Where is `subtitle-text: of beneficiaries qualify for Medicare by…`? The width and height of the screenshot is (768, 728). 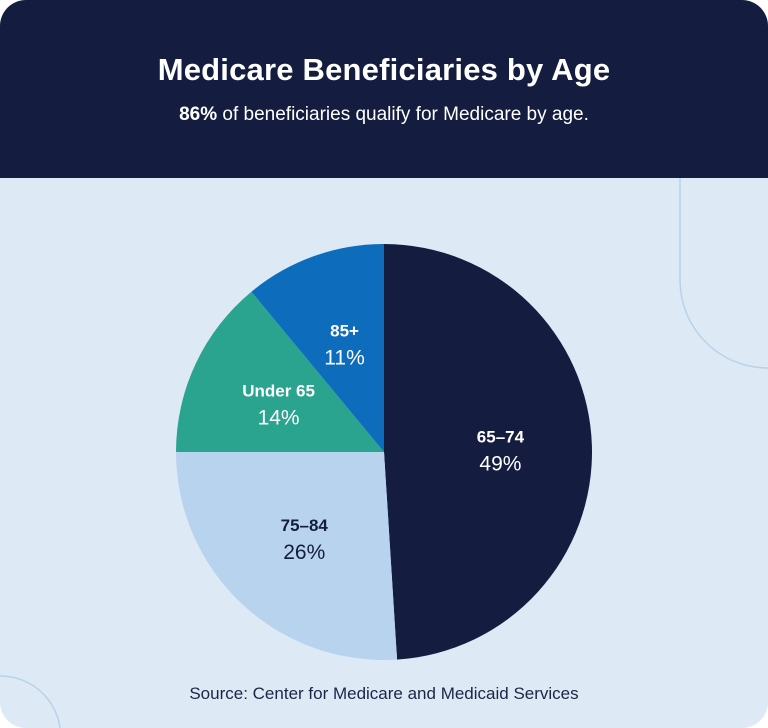 subtitle-text: of beneficiaries qualify for Medicare by… is located at coordinates (403, 114).